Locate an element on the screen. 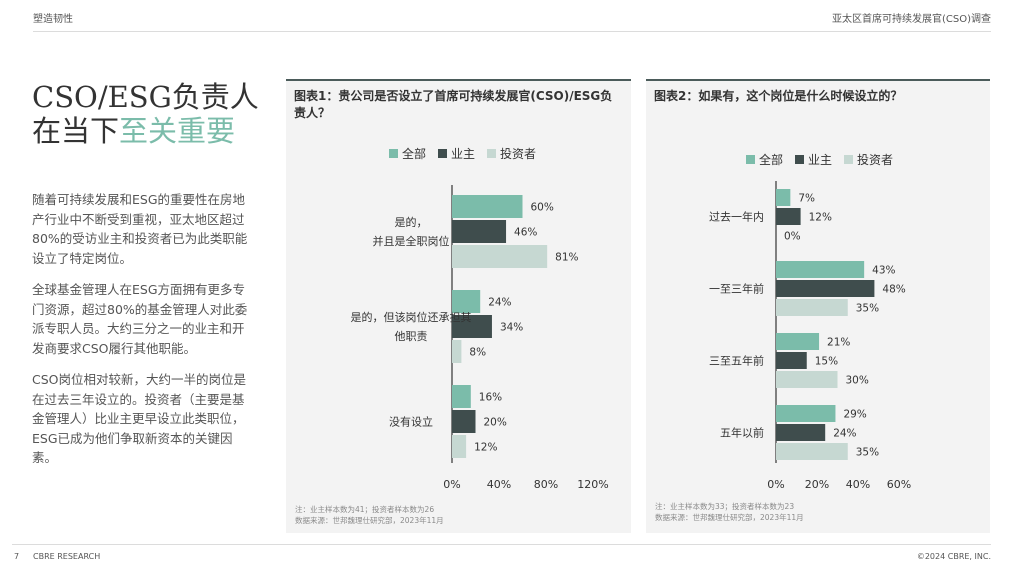  headline-highlight: 至关重要 is located at coordinates (177, 131).